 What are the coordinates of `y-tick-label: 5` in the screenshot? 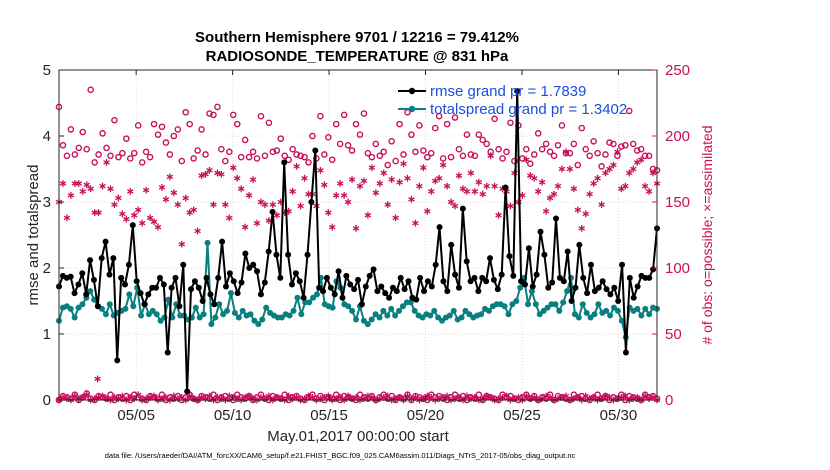 It's located at (47, 70).